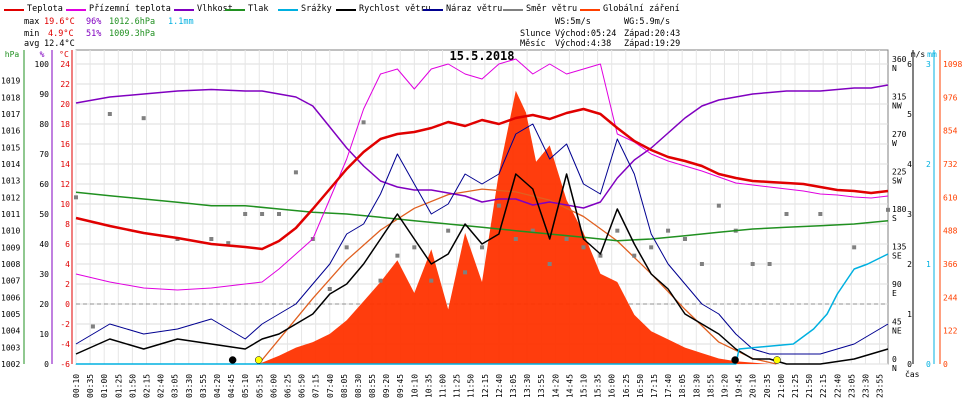  I want to click on axis-temperature-tick: -6, so click(65, 364).